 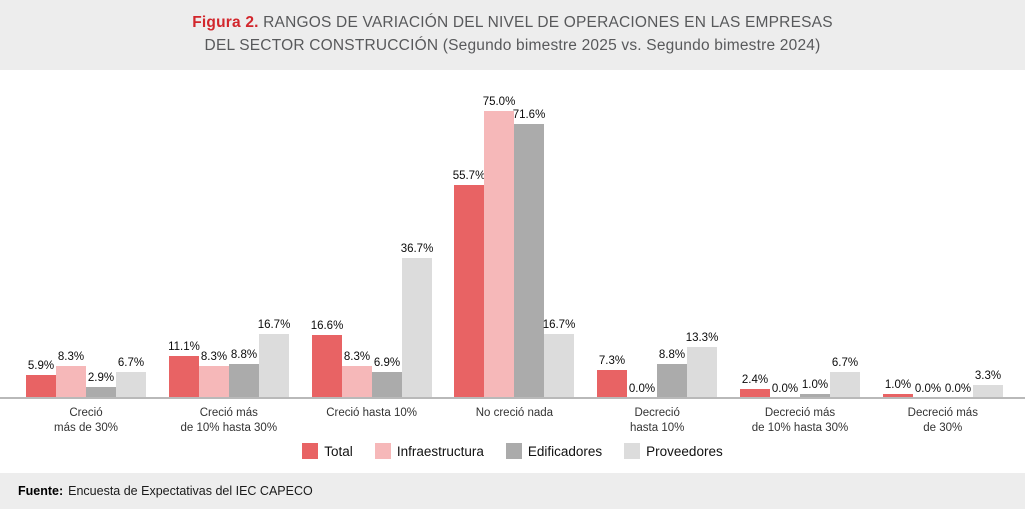 What do you see at coordinates (684, 451) in the screenshot?
I see `legend-label-proveedores: Proveedores` at bounding box center [684, 451].